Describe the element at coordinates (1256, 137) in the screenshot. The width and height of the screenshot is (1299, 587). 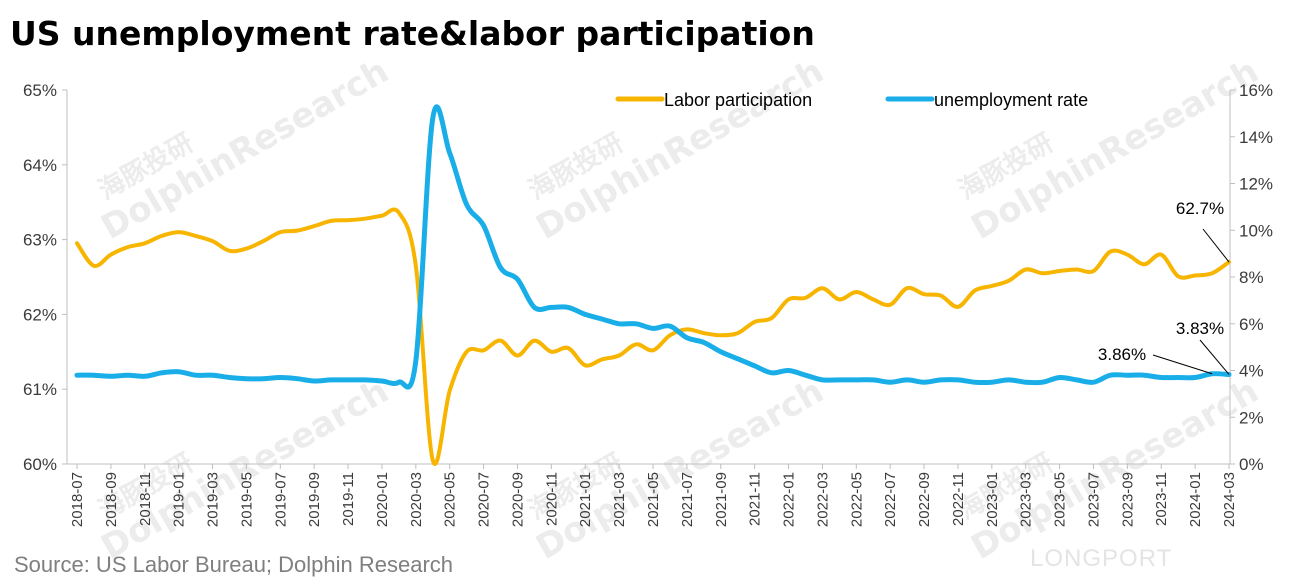
I see `right-tick-label: 14%` at that location.